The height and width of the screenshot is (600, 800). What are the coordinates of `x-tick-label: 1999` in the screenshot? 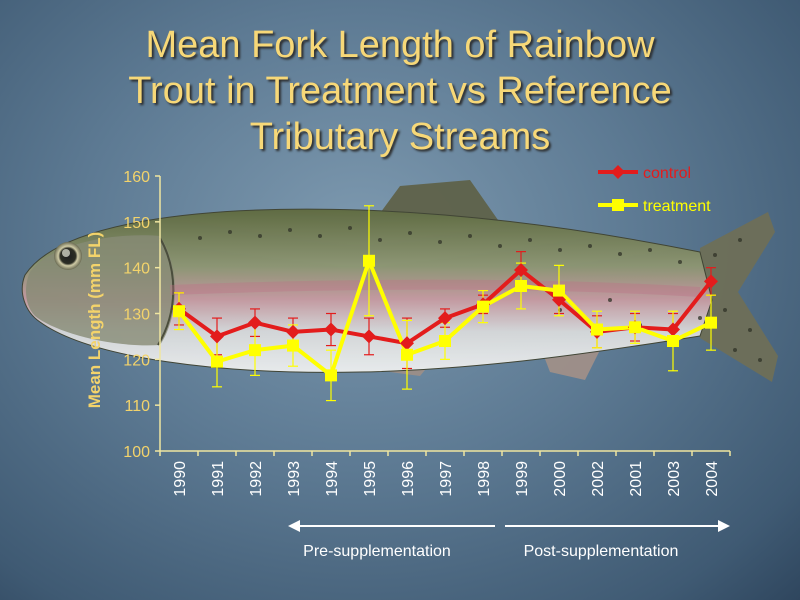 It's located at (522, 479).